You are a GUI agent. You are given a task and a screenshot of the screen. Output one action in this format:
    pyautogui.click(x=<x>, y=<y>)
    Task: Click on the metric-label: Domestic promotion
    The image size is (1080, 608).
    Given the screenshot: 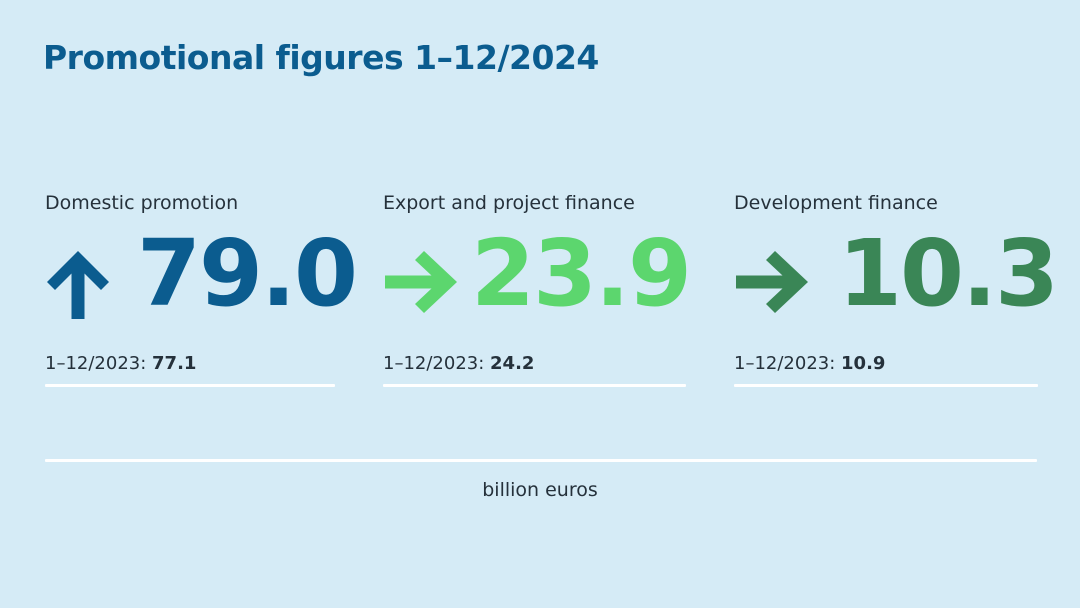 What is the action you would take?
    pyautogui.click(x=142, y=203)
    